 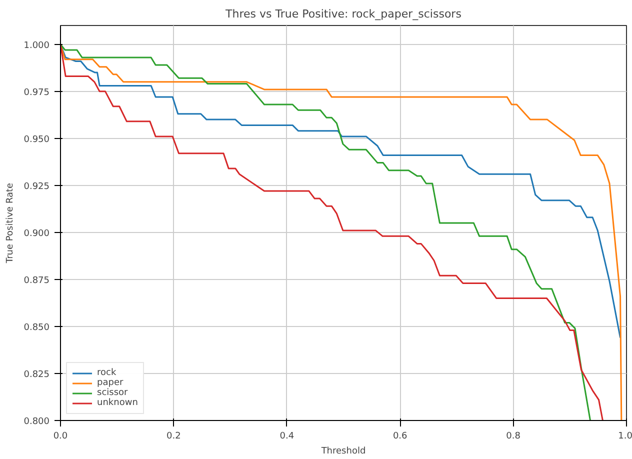 What do you see at coordinates (112, 393) in the screenshot?
I see `legend-label: scissor` at bounding box center [112, 393].